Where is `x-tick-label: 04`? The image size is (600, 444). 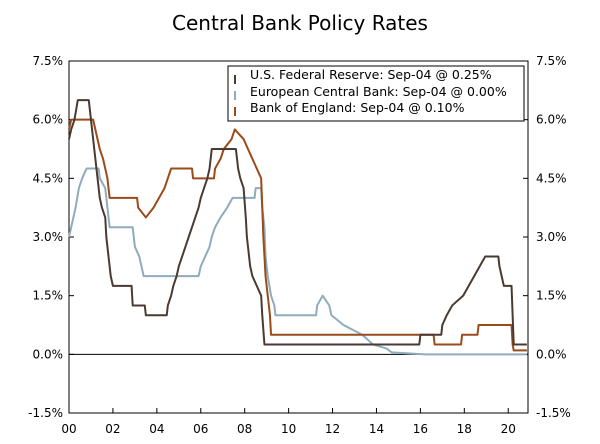 x-tick-label: 04 is located at coordinates (156, 429).